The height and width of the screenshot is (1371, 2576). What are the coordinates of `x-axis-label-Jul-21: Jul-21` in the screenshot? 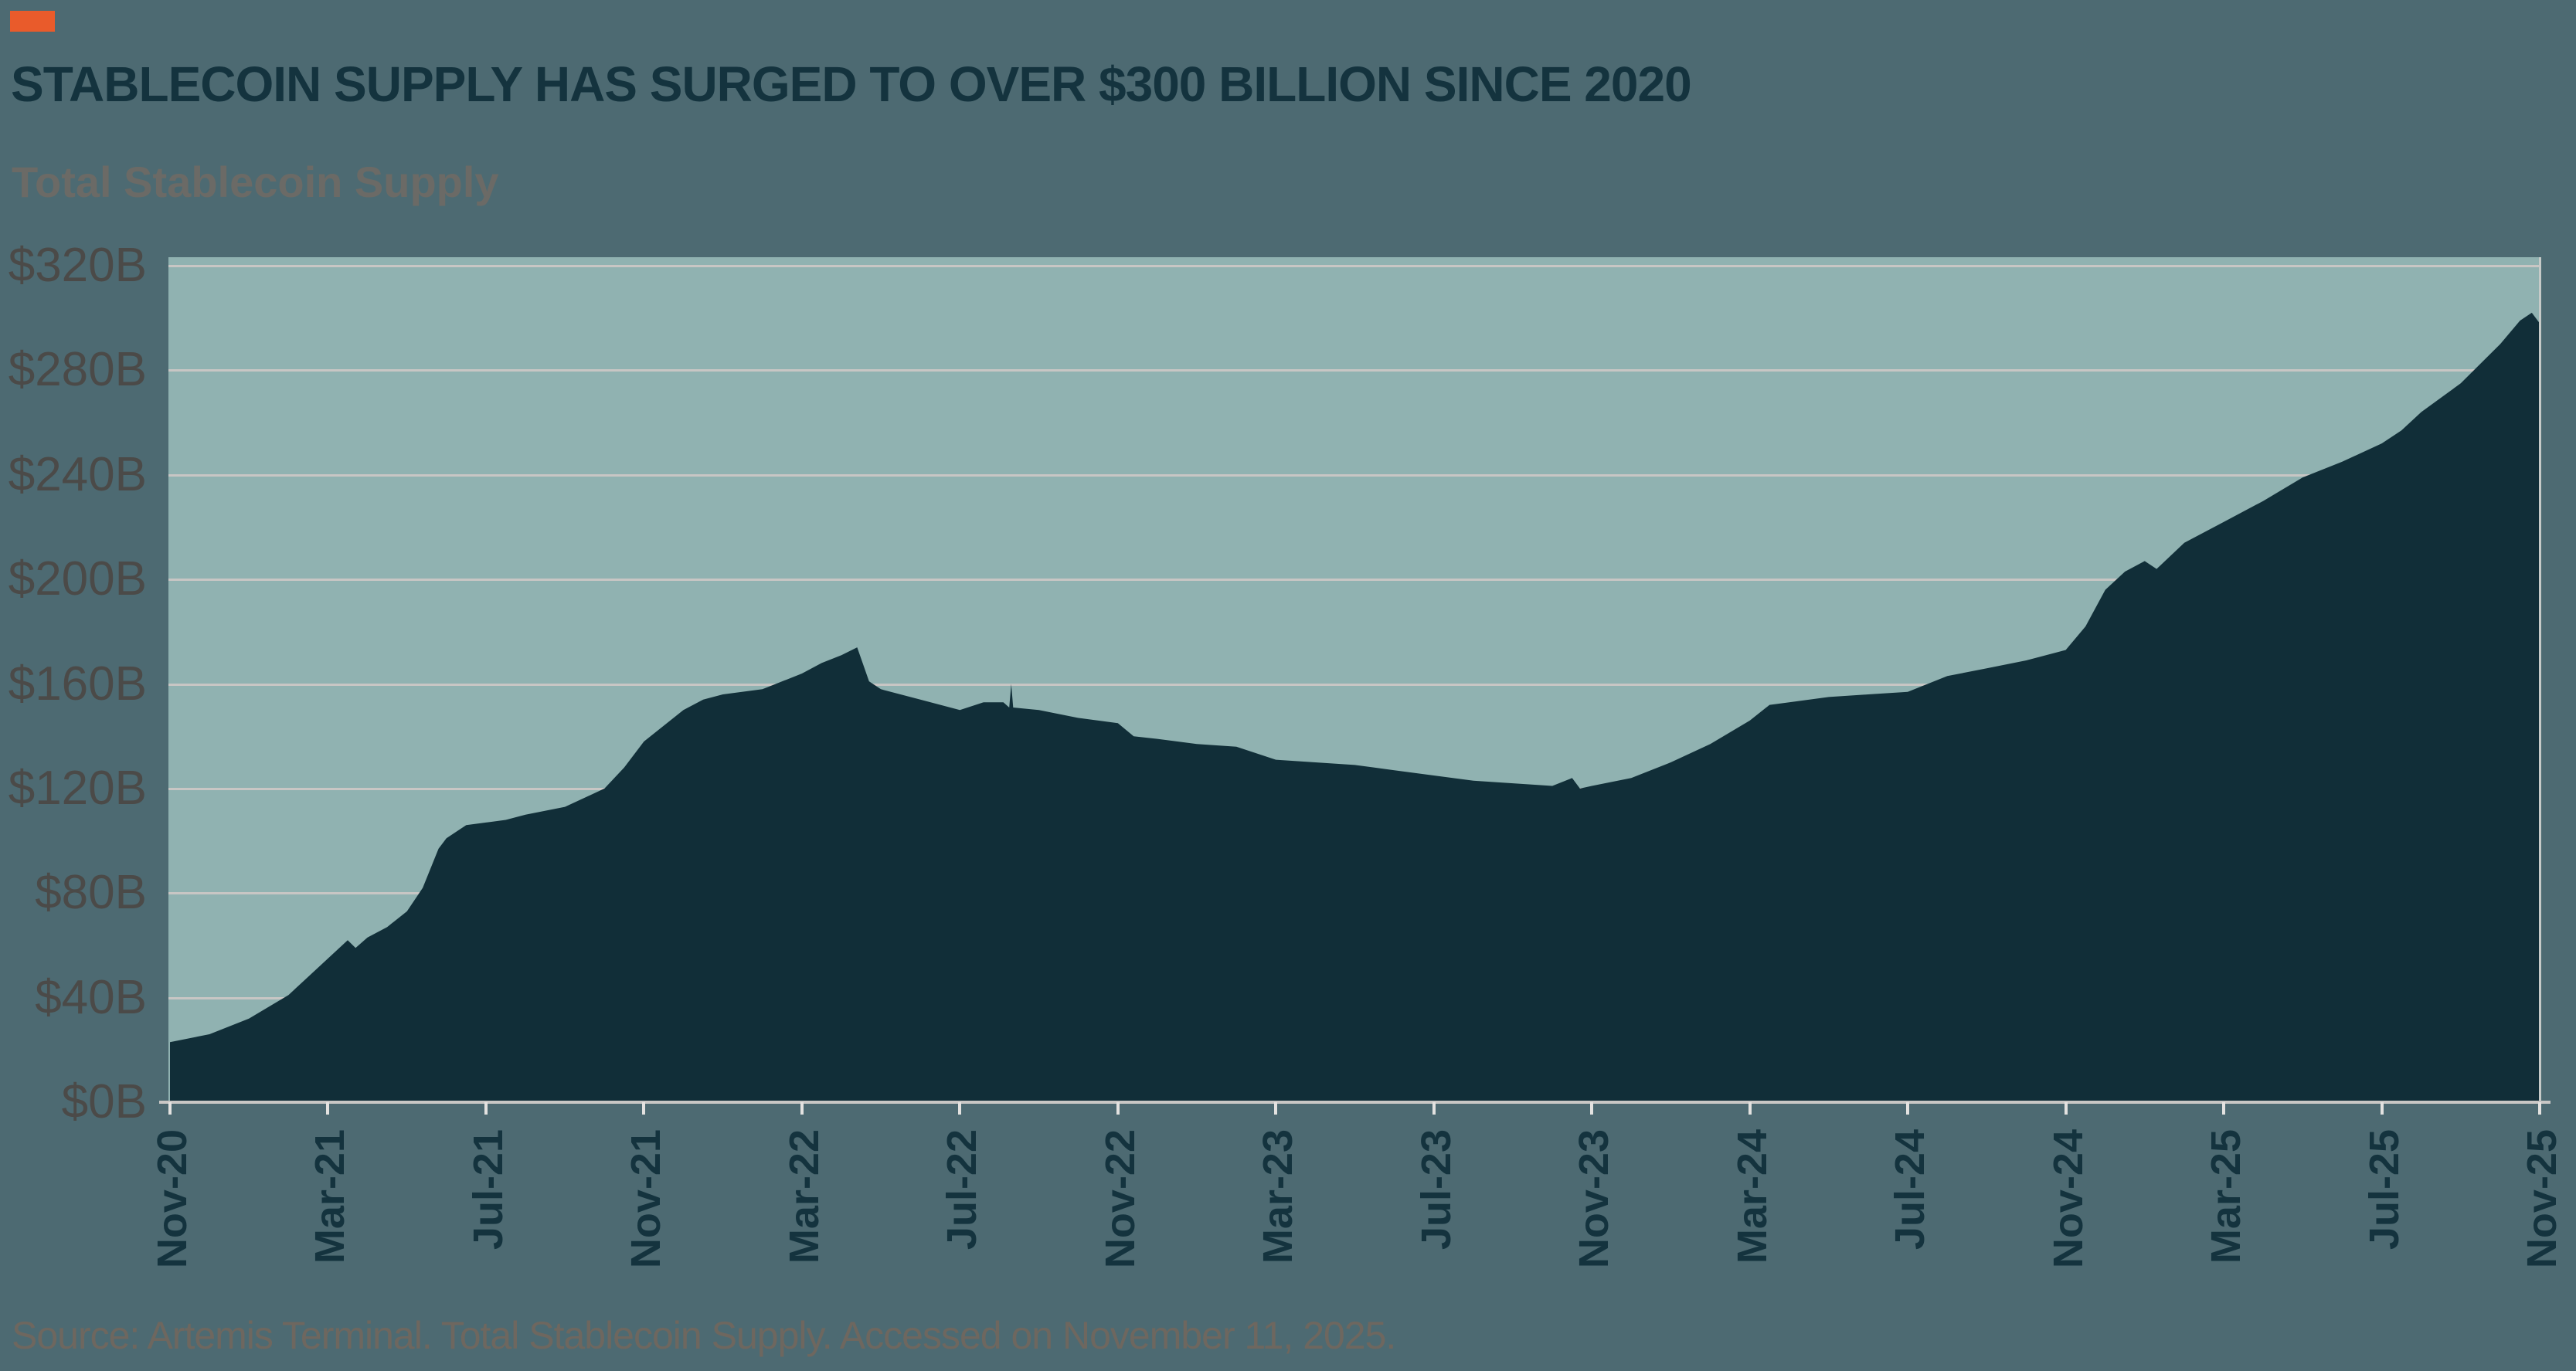 It's located at (487, 1190).